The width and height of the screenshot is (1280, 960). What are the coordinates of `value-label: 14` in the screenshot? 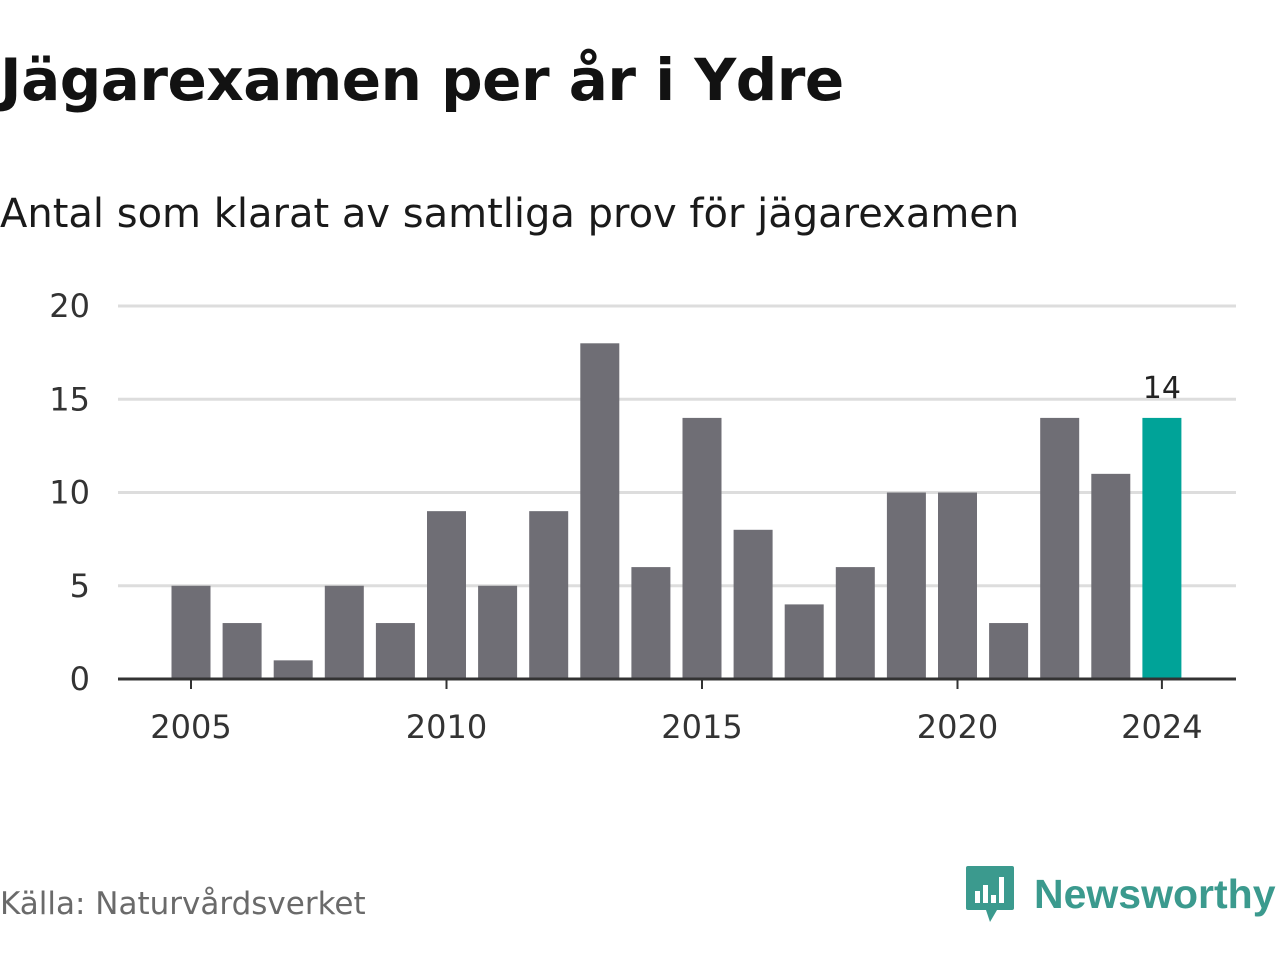 It's located at (1162, 388).